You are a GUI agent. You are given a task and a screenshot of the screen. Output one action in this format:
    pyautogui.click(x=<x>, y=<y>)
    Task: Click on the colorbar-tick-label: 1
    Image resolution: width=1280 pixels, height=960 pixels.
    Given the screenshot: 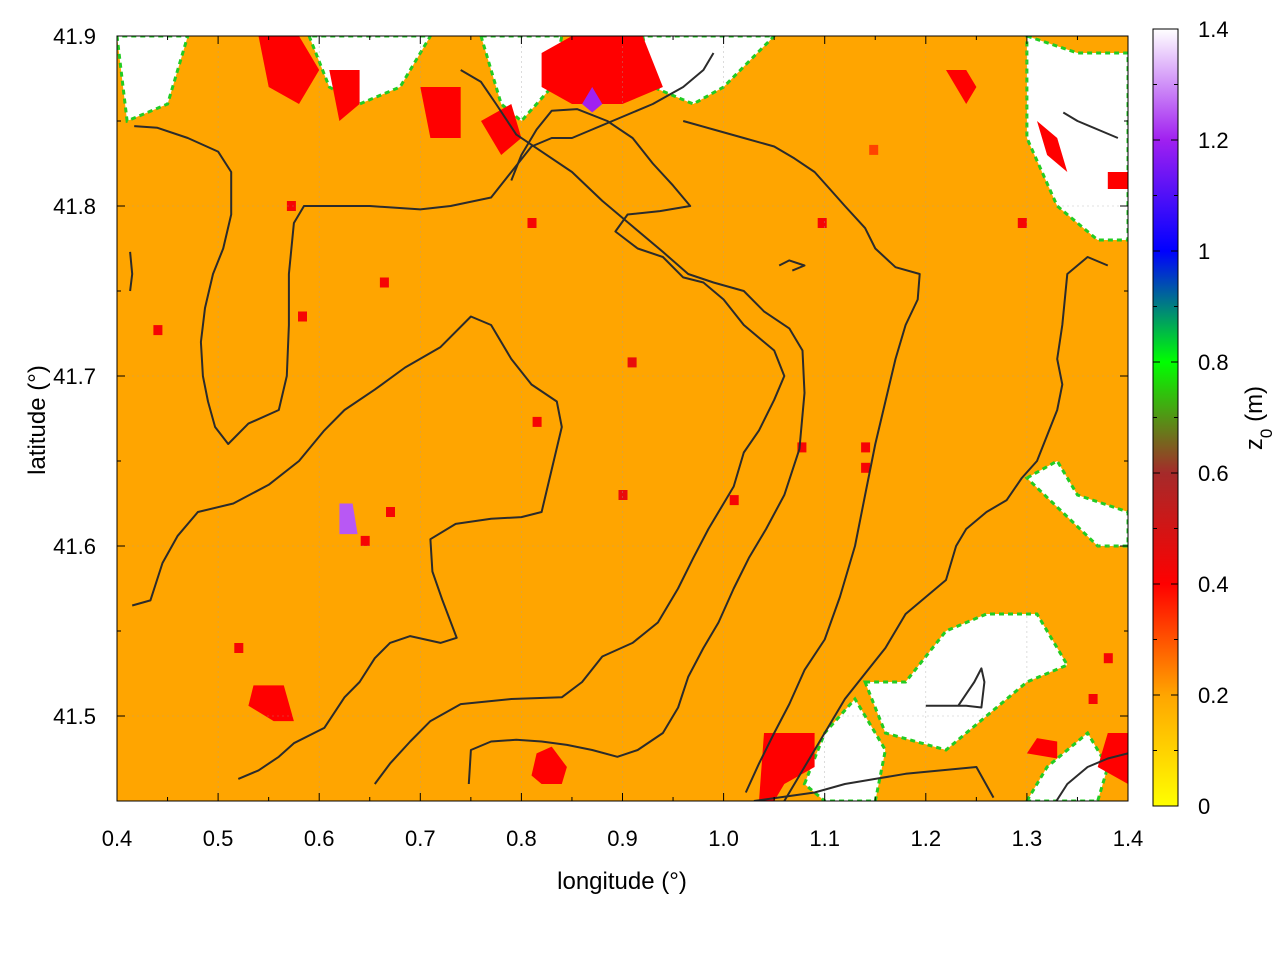 What is the action you would take?
    pyautogui.click(x=1204, y=251)
    